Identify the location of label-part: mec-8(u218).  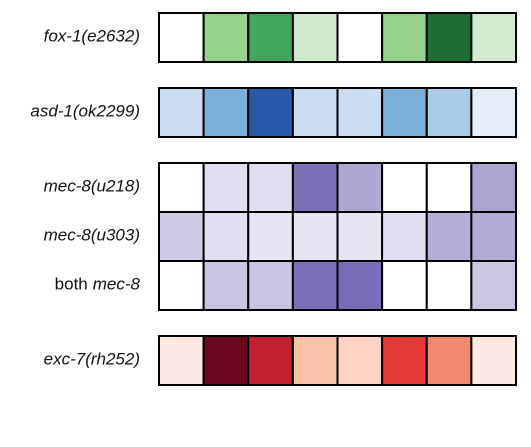
(92, 186).